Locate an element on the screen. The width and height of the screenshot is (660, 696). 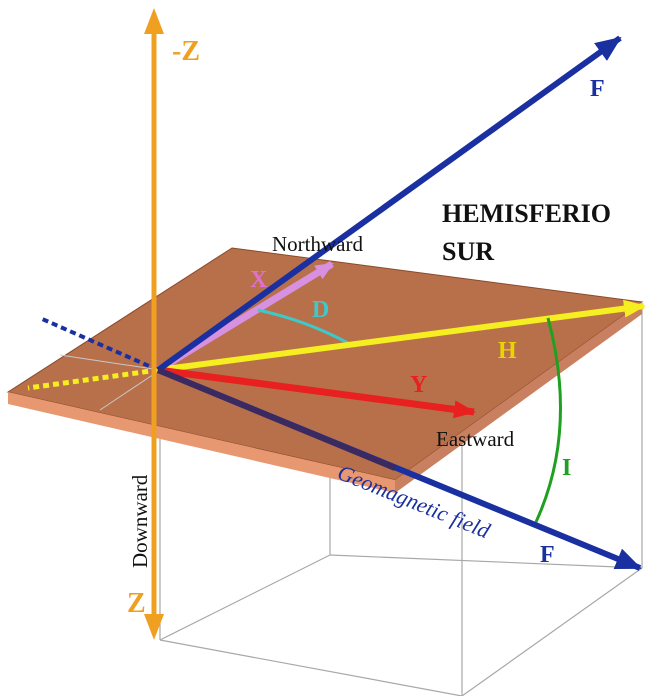
dotted-north-extension is located at coordinates (99, 344).